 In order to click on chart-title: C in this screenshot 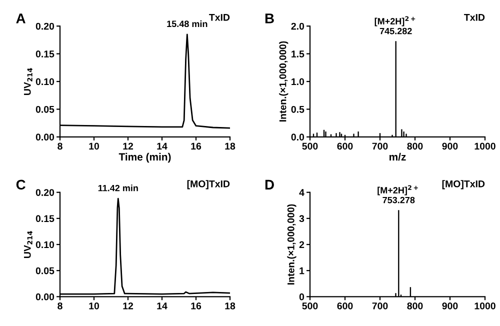, I will do `click(21, 185)`.